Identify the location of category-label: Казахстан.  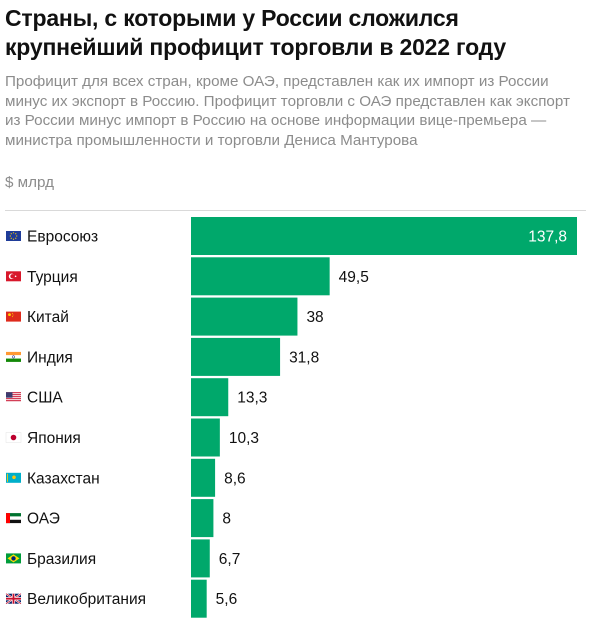
(63, 478).